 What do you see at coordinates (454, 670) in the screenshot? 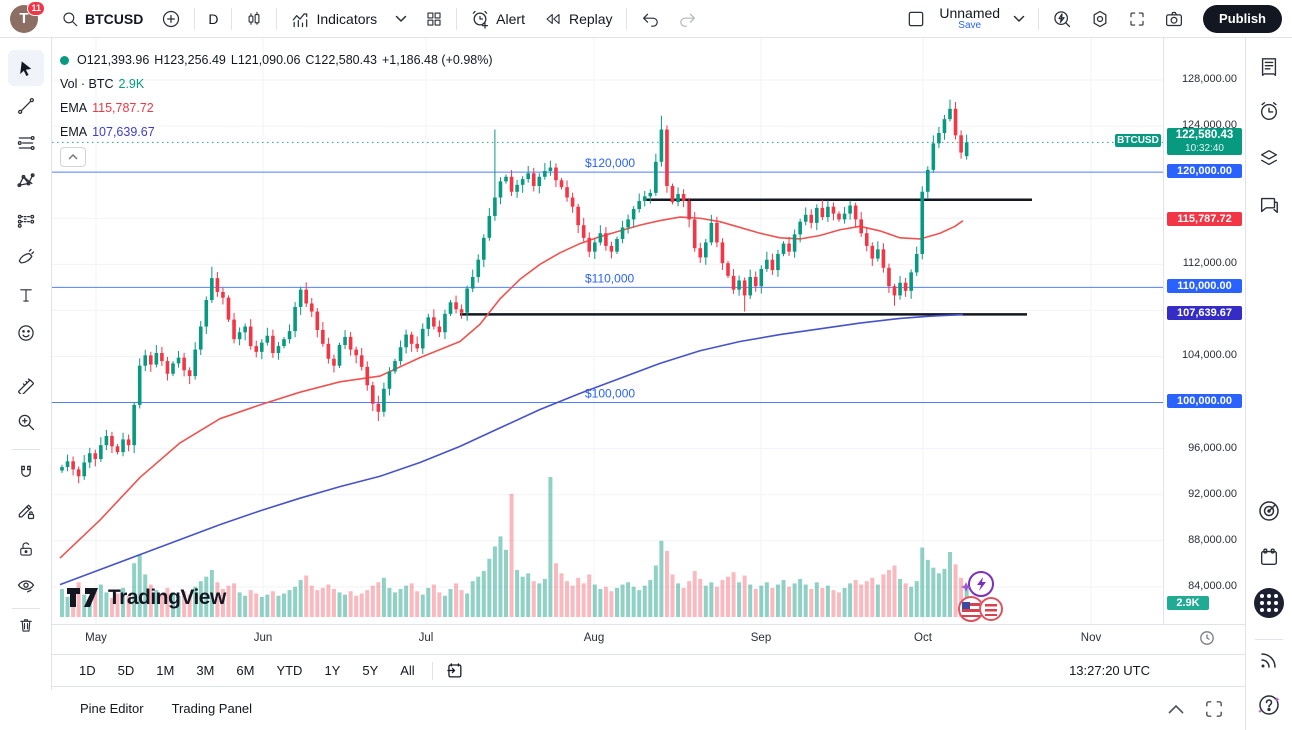
I see `go-to-date-icon` at bounding box center [454, 670].